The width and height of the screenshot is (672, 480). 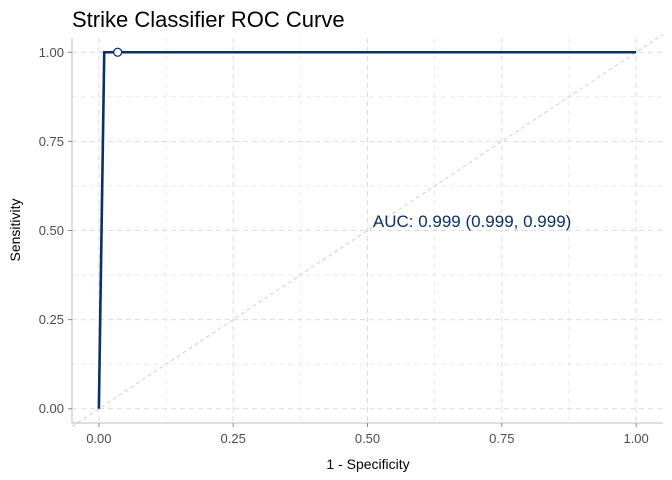 What do you see at coordinates (208, 19) in the screenshot?
I see `chart-title: Strike Classifier ROC Curve` at bounding box center [208, 19].